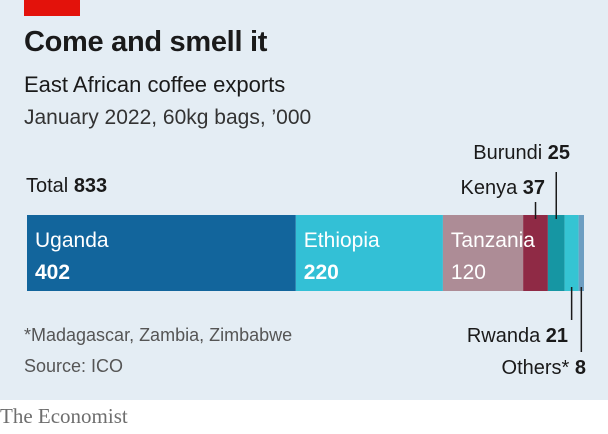  What do you see at coordinates (521, 153) in the screenshot?
I see `bar-label-burundi: Burundi 25` at bounding box center [521, 153].